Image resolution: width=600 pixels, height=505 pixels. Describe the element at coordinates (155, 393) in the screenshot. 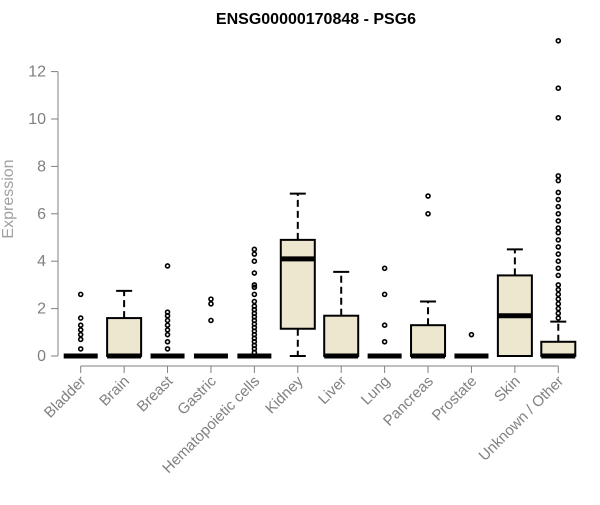

I see `x-tick-label: Breast` at that location.